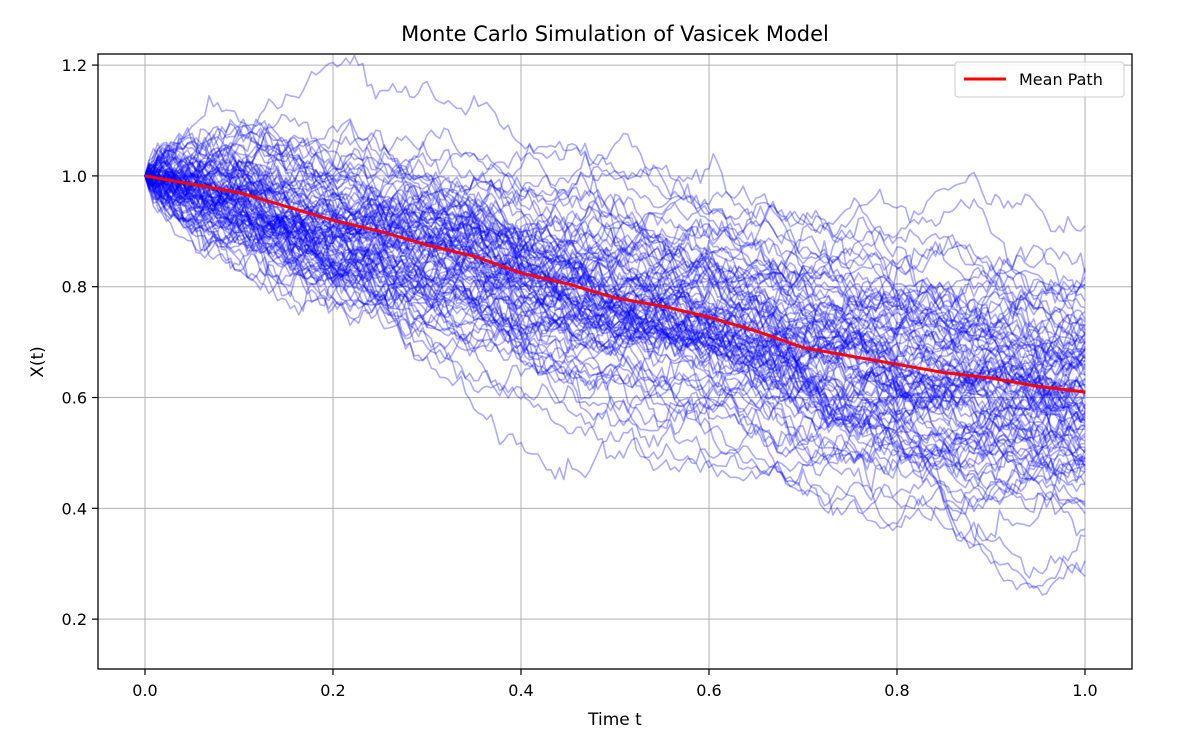 This screenshot has height=735, width=1200. Describe the element at coordinates (144, 690) in the screenshot. I see `x-tick-label: 0.0` at that location.